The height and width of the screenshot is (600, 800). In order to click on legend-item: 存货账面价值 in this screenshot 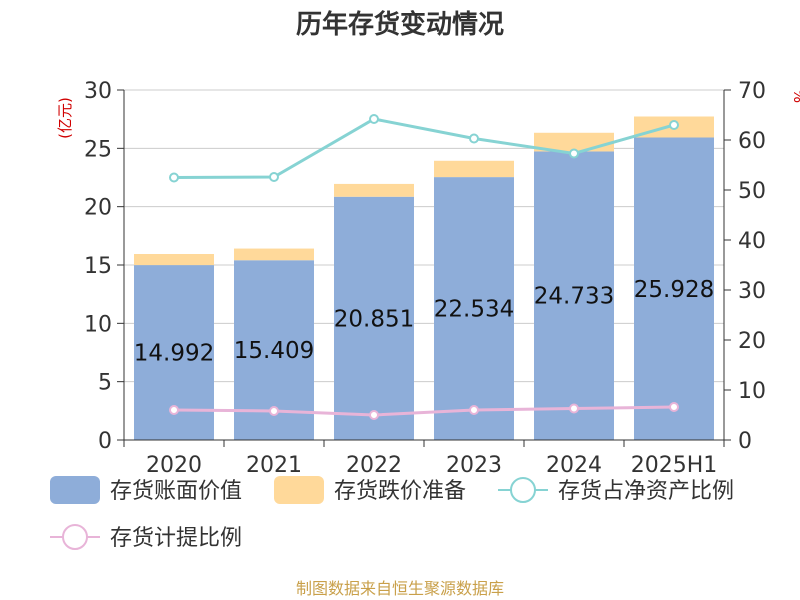, I will do `click(146, 490)`.